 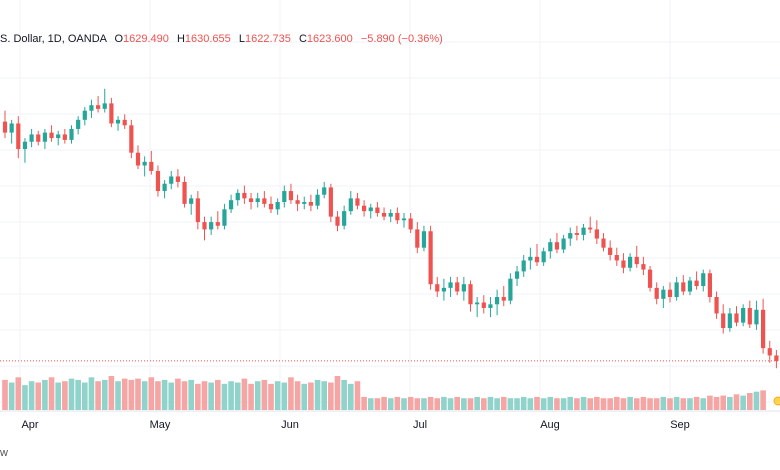 What do you see at coordinates (776, 401) in the screenshot?
I see `last-bar-marker` at bounding box center [776, 401].